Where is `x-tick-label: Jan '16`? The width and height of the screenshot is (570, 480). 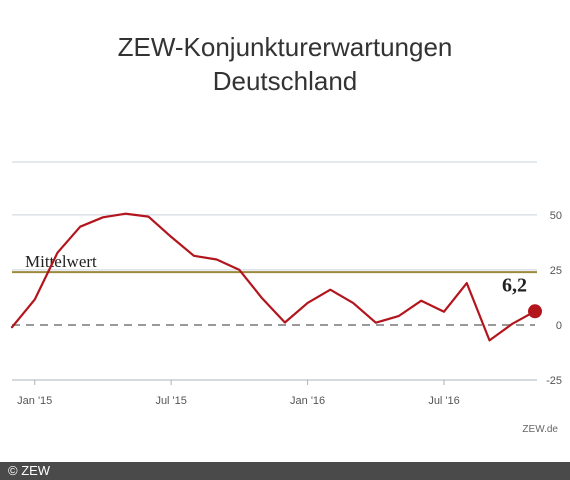
x-tick-label: Jan '16 is located at coordinates (307, 401).